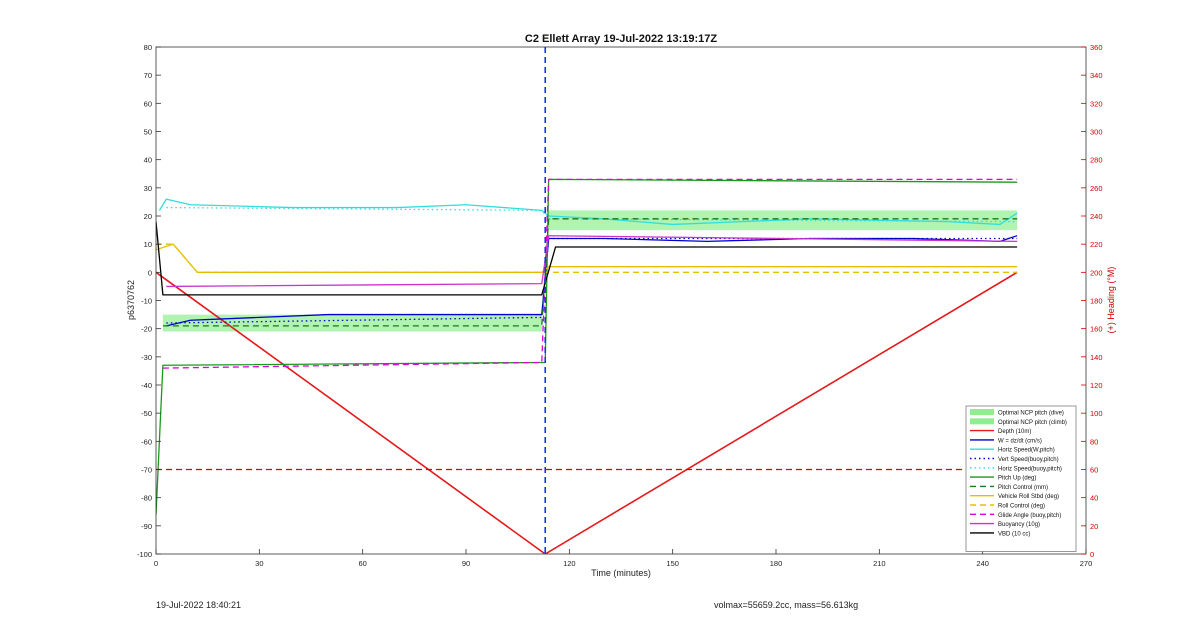 This screenshot has height=622, width=1200. I want to click on chart-title: C2 Ellett Array 19-Jul-2022 13:19:17Z, so click(621, 39).